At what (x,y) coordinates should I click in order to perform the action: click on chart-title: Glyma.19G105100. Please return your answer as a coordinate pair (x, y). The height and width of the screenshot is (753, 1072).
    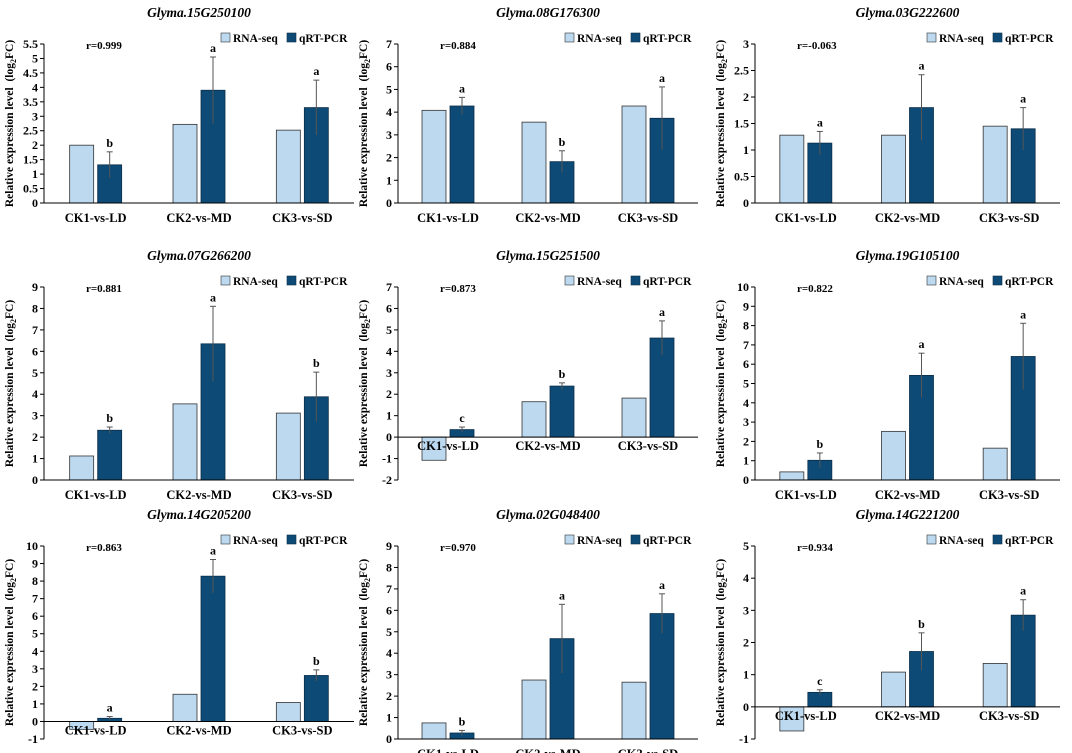
    Looking at the image, I should click on (908, 255).